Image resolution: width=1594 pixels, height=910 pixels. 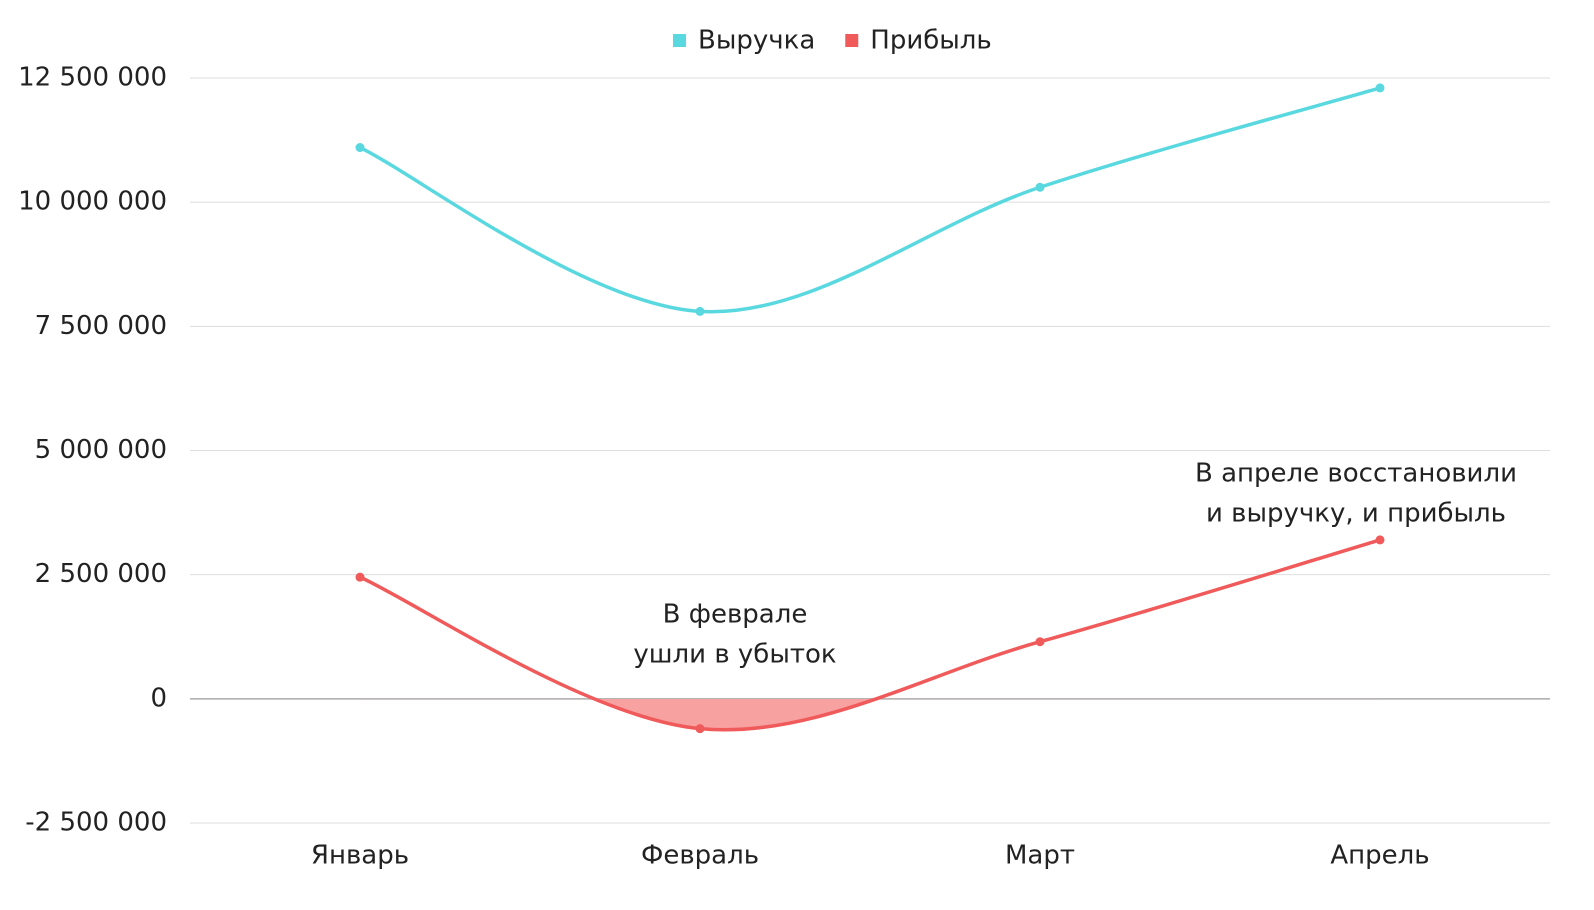 What do you see at coordinates (930, 41) in the screenshot?
I see `legend-label: Прибыль` at bounding box center [930, 41].